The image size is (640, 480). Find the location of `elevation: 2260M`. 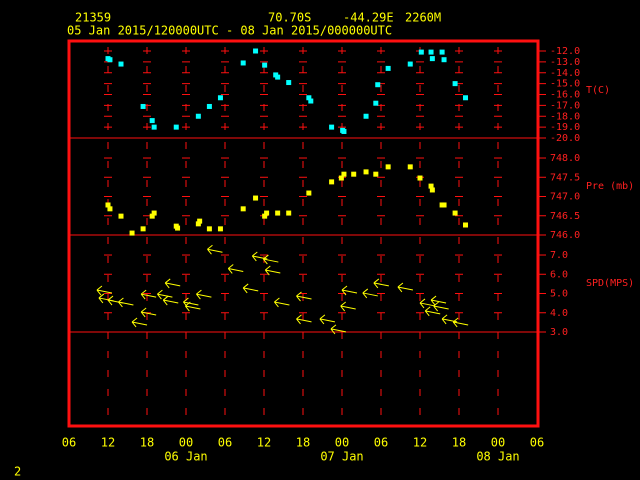

elevation: 2260M is located at coordinates (423, 18).